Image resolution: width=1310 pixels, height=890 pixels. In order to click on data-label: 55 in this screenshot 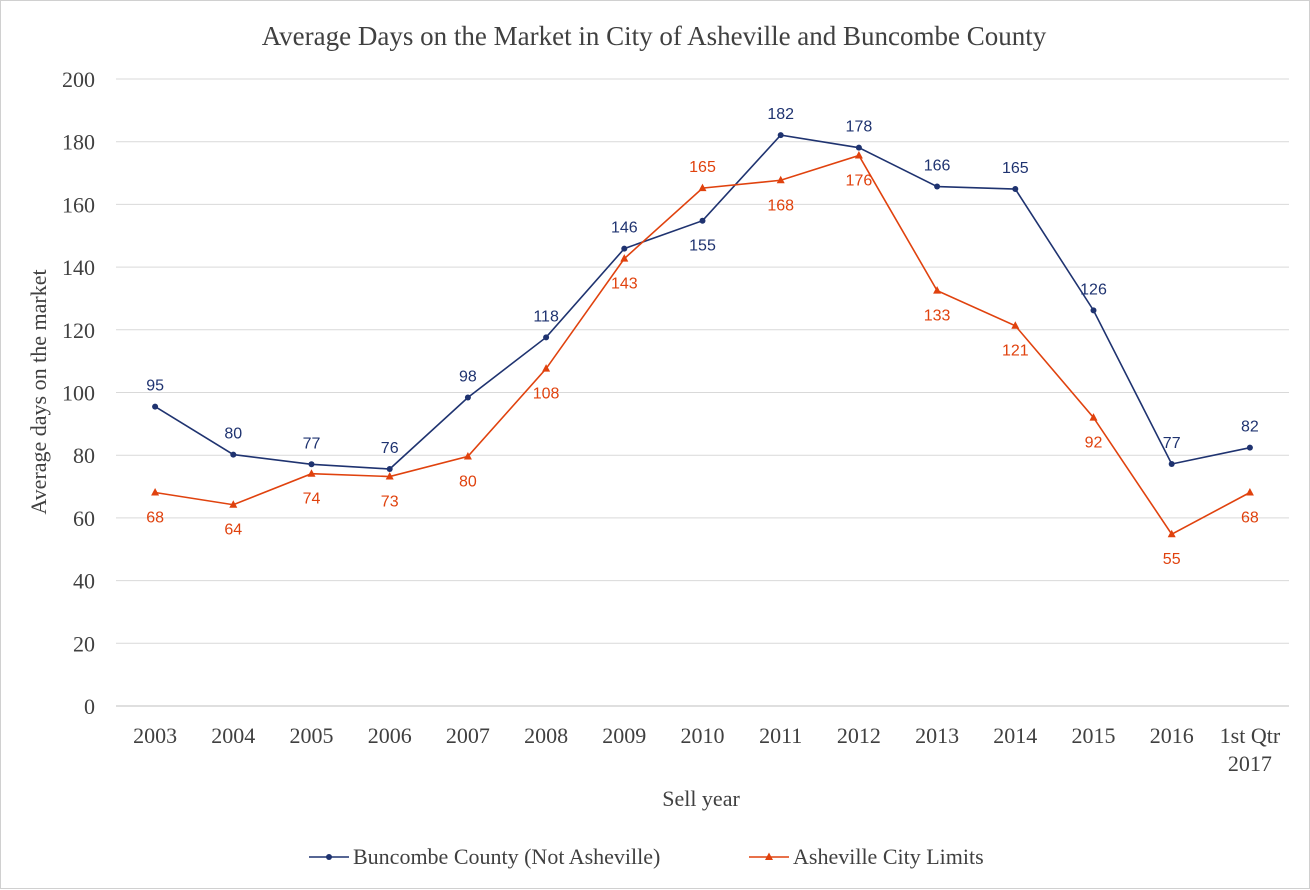, I will do `click(1172, 559)`.